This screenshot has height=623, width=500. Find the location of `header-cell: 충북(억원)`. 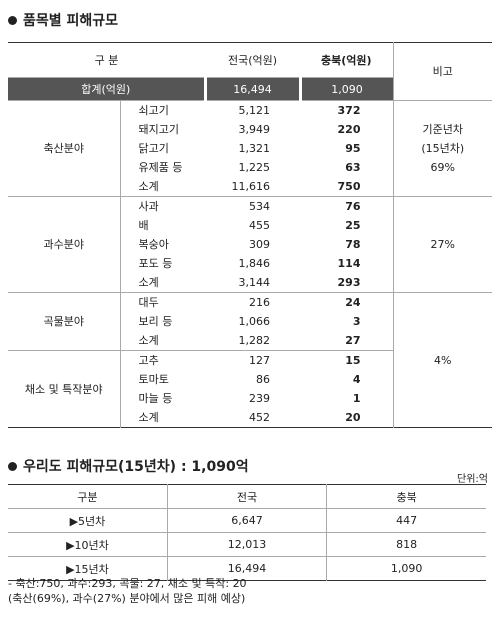

header-cell: 충북(억원) is located at coordinates (346, 60).